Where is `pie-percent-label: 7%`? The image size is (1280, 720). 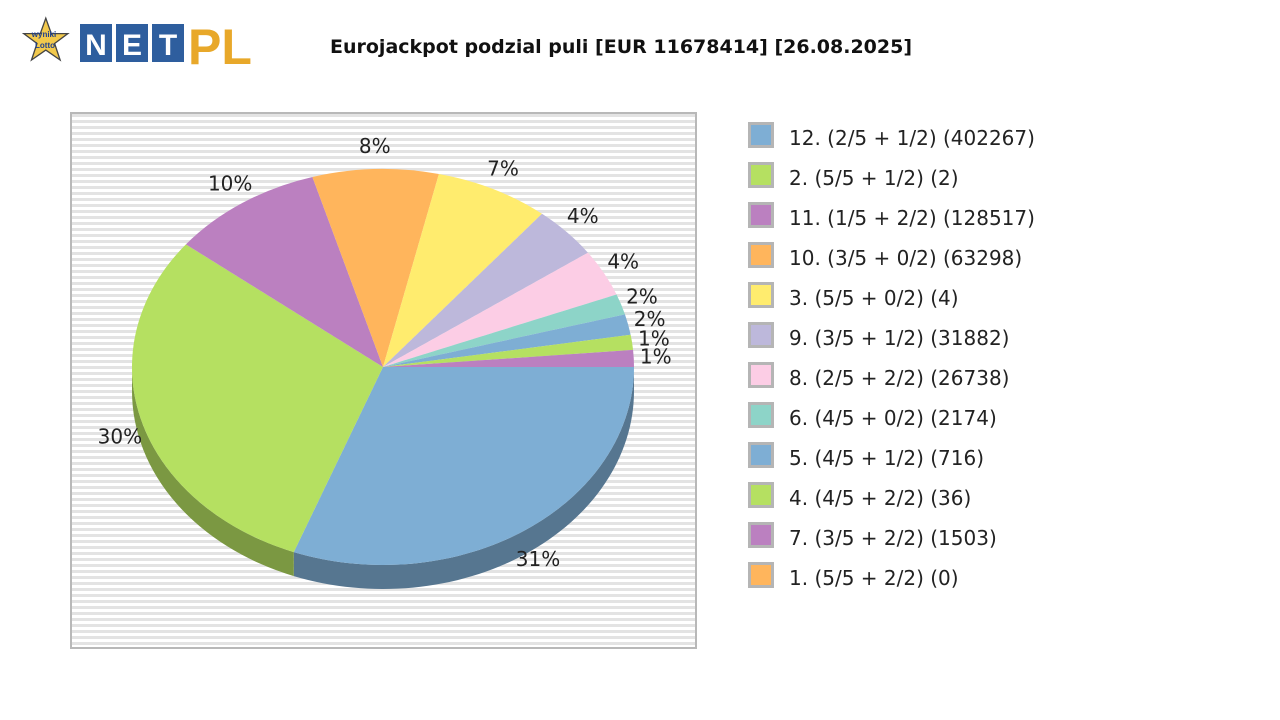
pie-percent-label: 7% is located at coordinates (503, 168).